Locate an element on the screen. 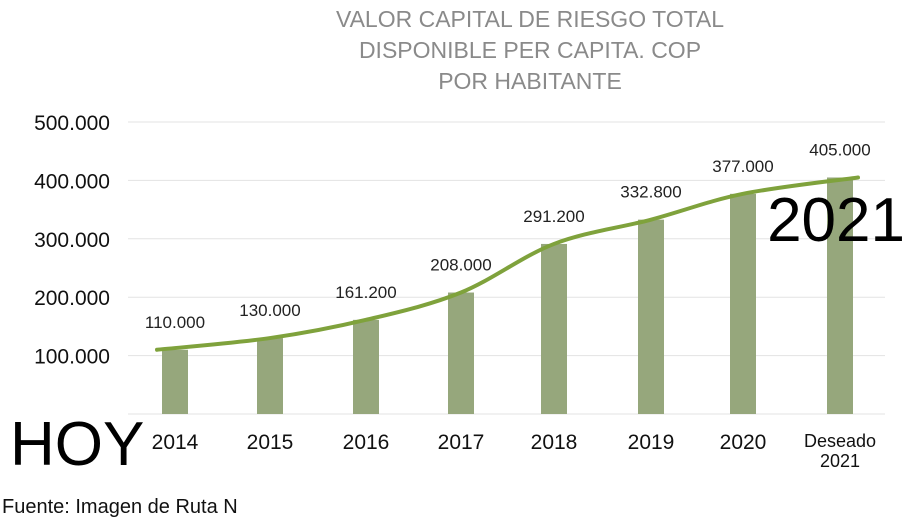 This screenshot has width=909, height=523. y-tick-label: 400.000 is located at coordinates (72, 181).